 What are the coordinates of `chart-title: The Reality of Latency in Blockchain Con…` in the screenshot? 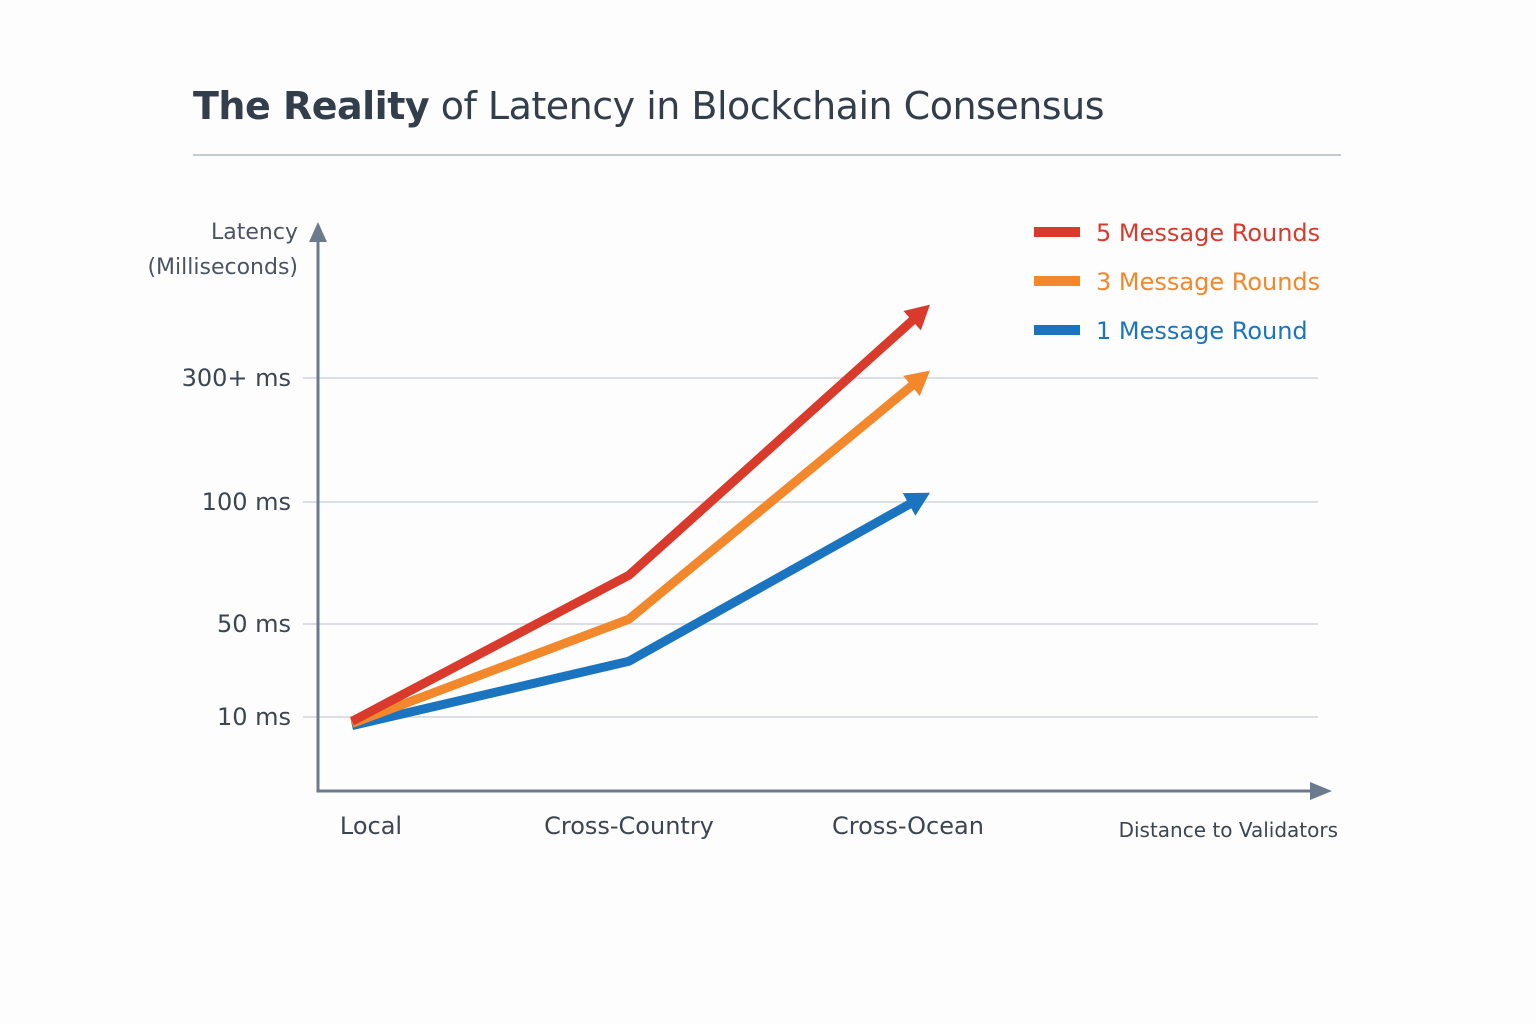 It's located at (648, 106).